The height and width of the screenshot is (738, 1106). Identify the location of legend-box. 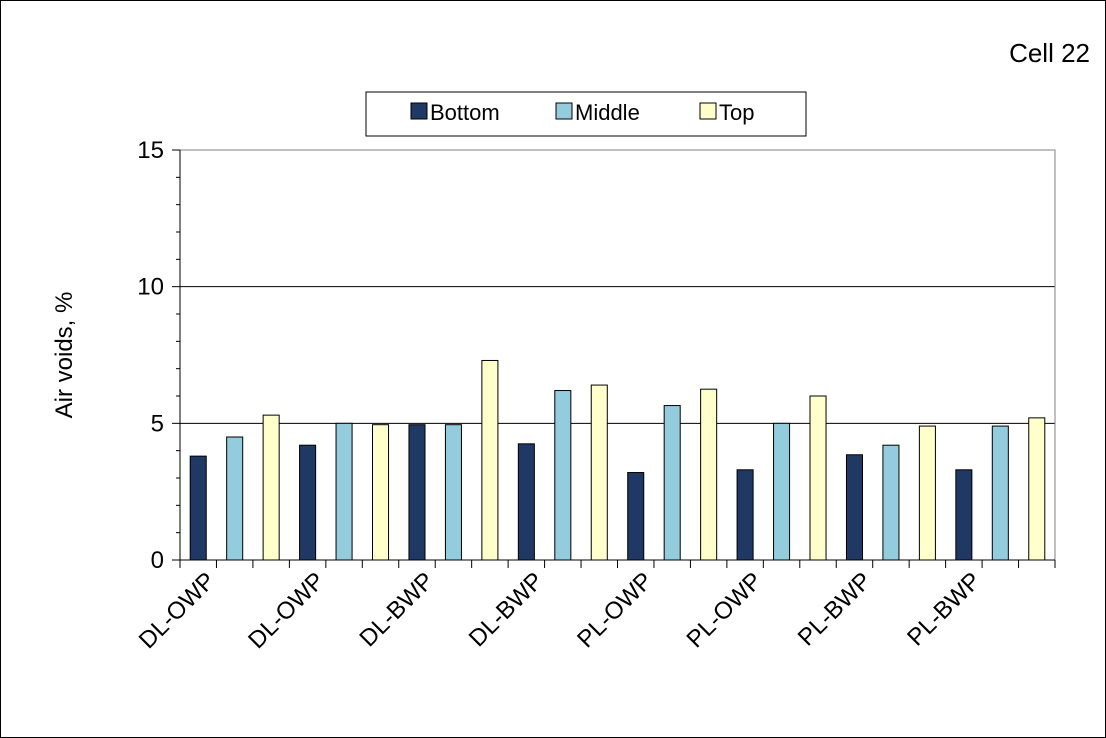
(586, 114).